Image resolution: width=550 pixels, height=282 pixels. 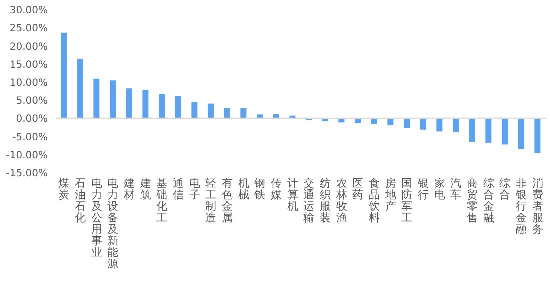 I want to click on y-tick-label: -5.00%, so click(x=30, y=138).